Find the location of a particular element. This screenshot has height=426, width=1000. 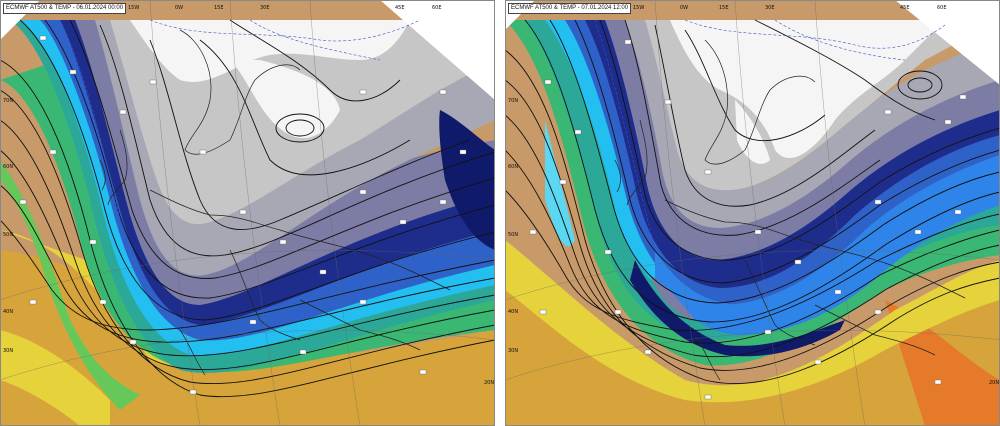

field-deep-navy-arc is located at coordinates (737, 308).